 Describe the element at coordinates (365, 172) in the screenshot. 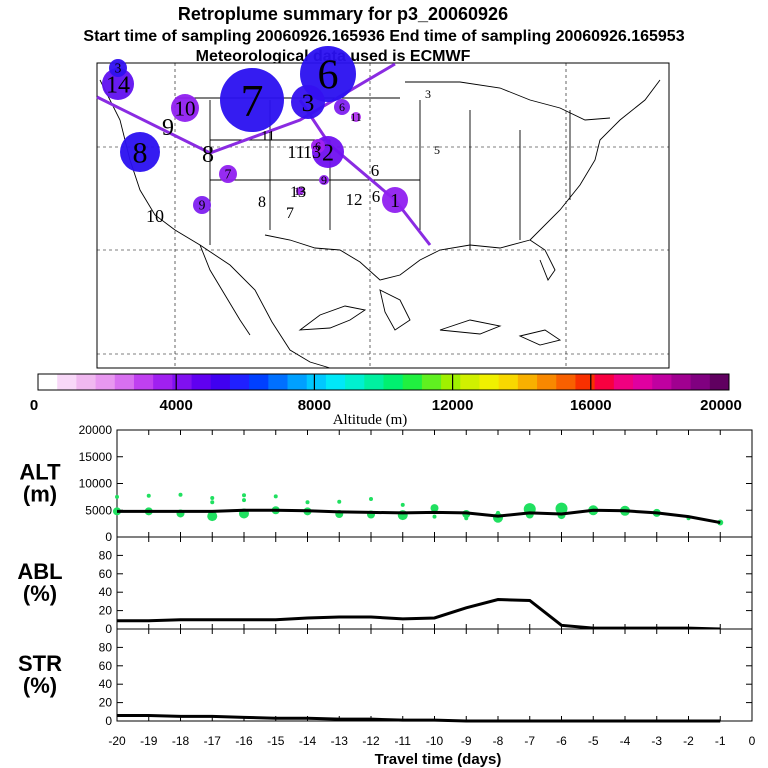

I see `trajectory-path-south` at that location.